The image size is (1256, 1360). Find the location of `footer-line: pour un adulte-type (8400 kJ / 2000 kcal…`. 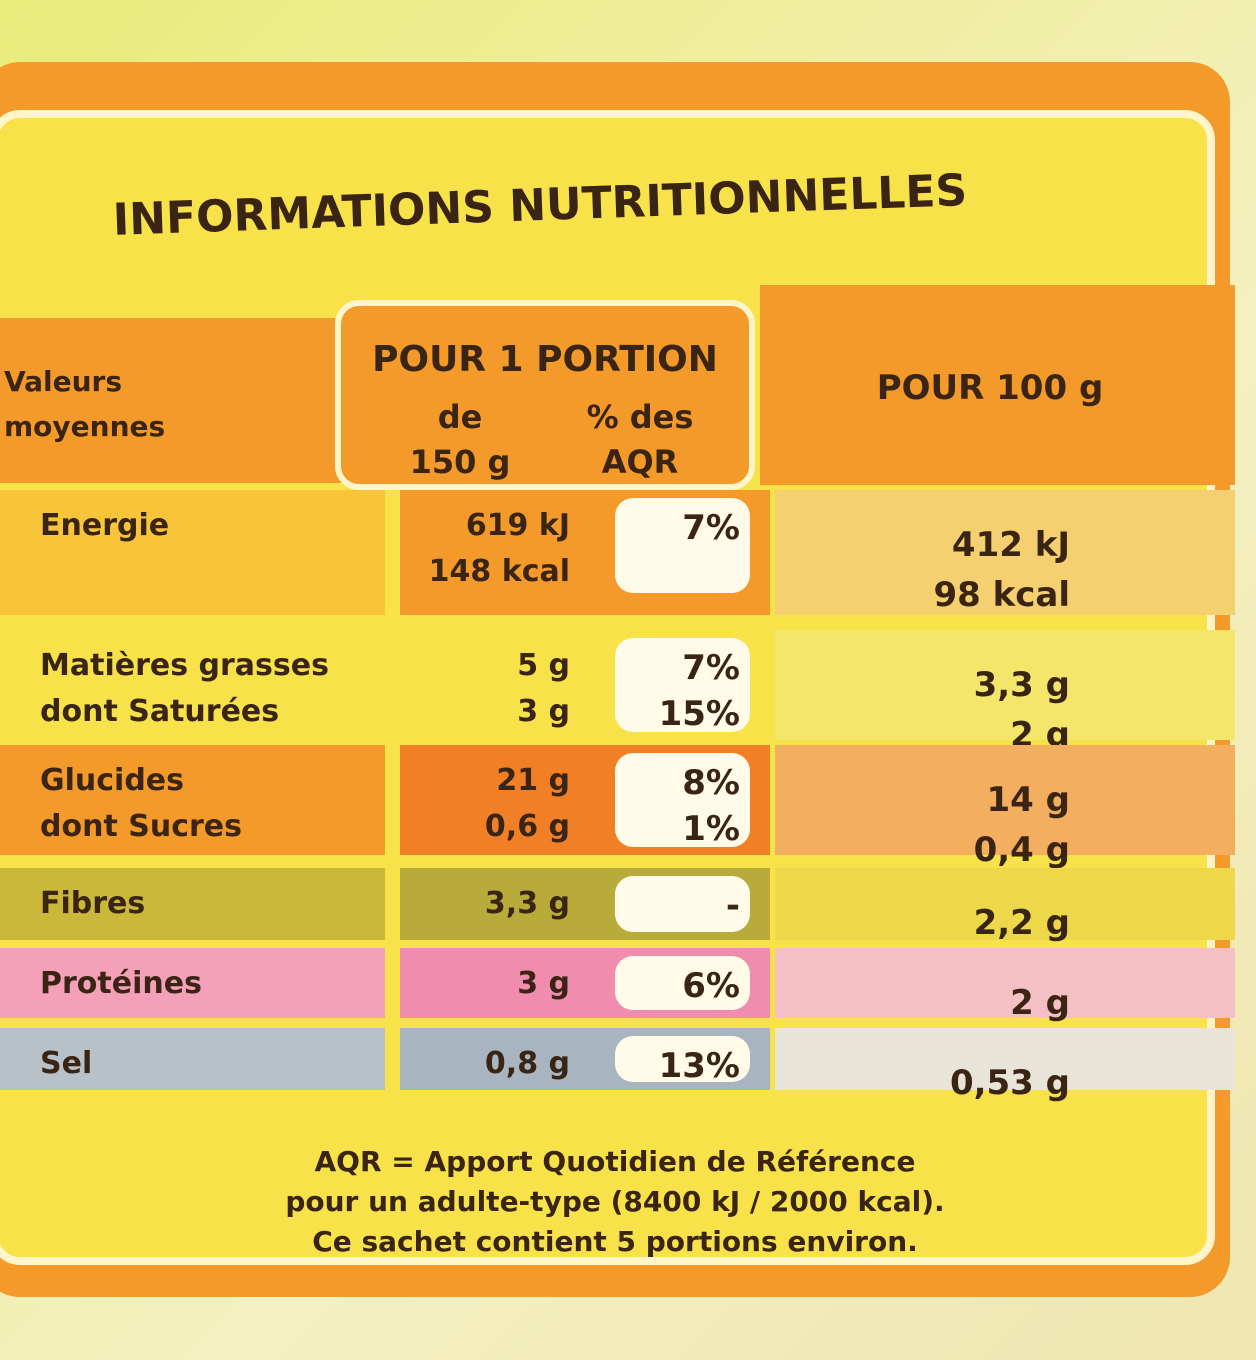

footer-line: pour un adulte-type (8400 kJ / 2000 kcal… is located at coordinates (615, 1201).